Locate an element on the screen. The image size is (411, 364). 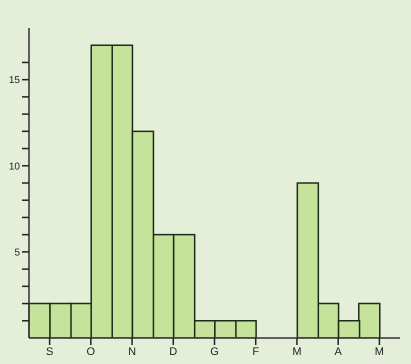
y-tick-label: 10 is located at coordinates (14, 166).